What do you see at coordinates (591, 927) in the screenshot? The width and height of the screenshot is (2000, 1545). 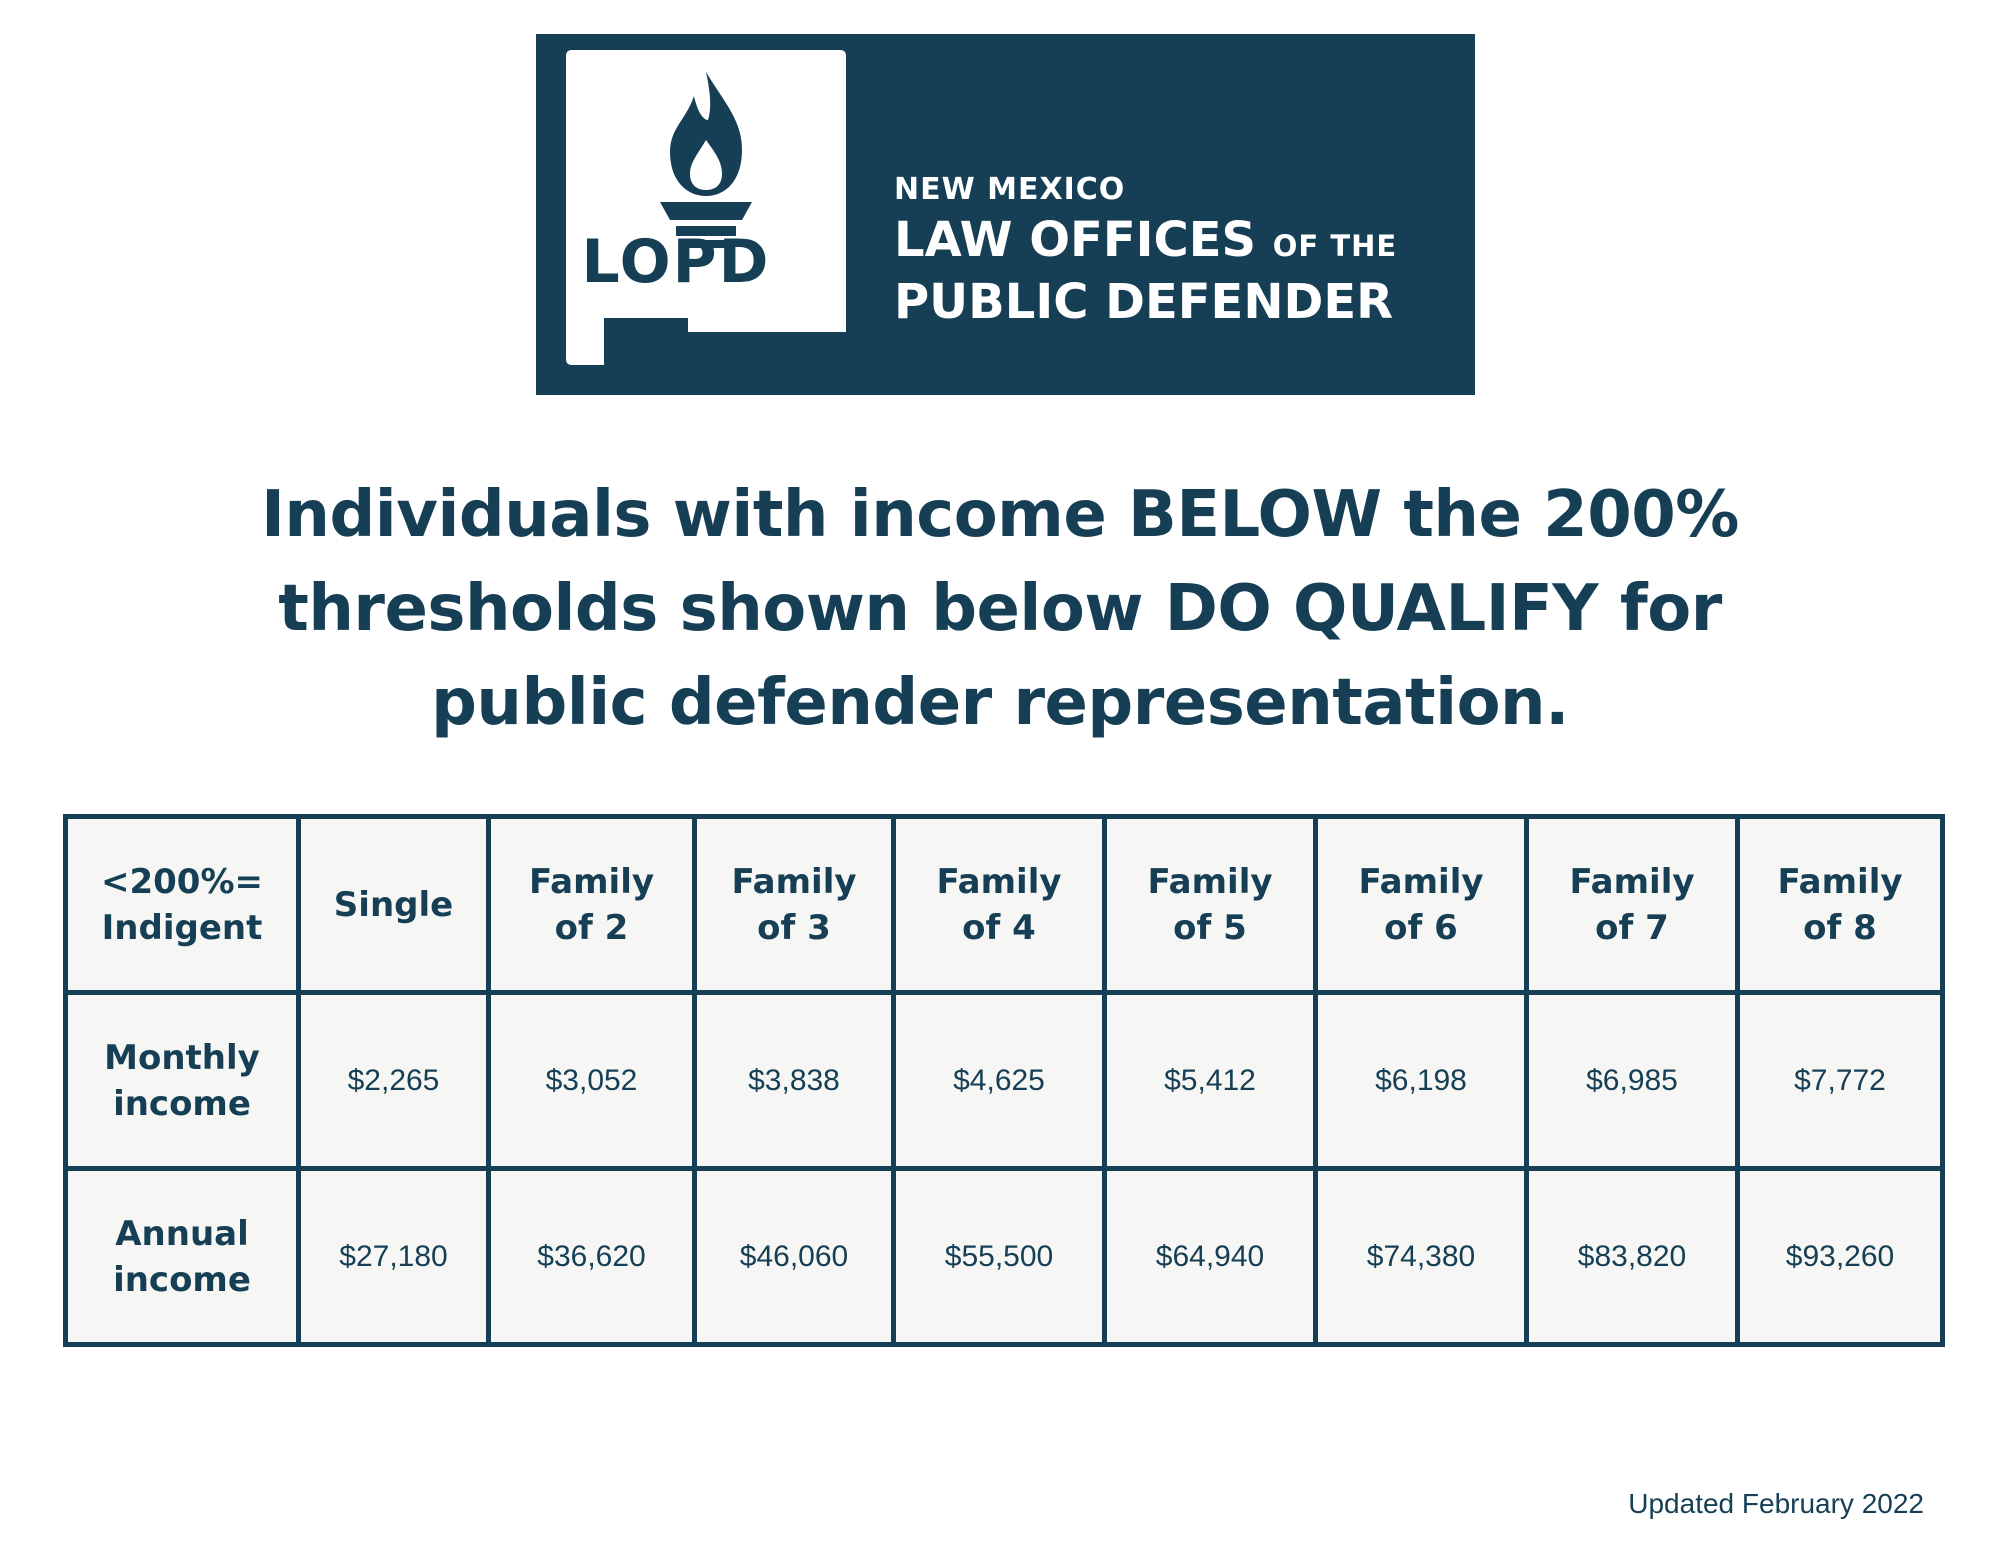 I see `column-header-label: of 2` at bounding box center [591, 927].